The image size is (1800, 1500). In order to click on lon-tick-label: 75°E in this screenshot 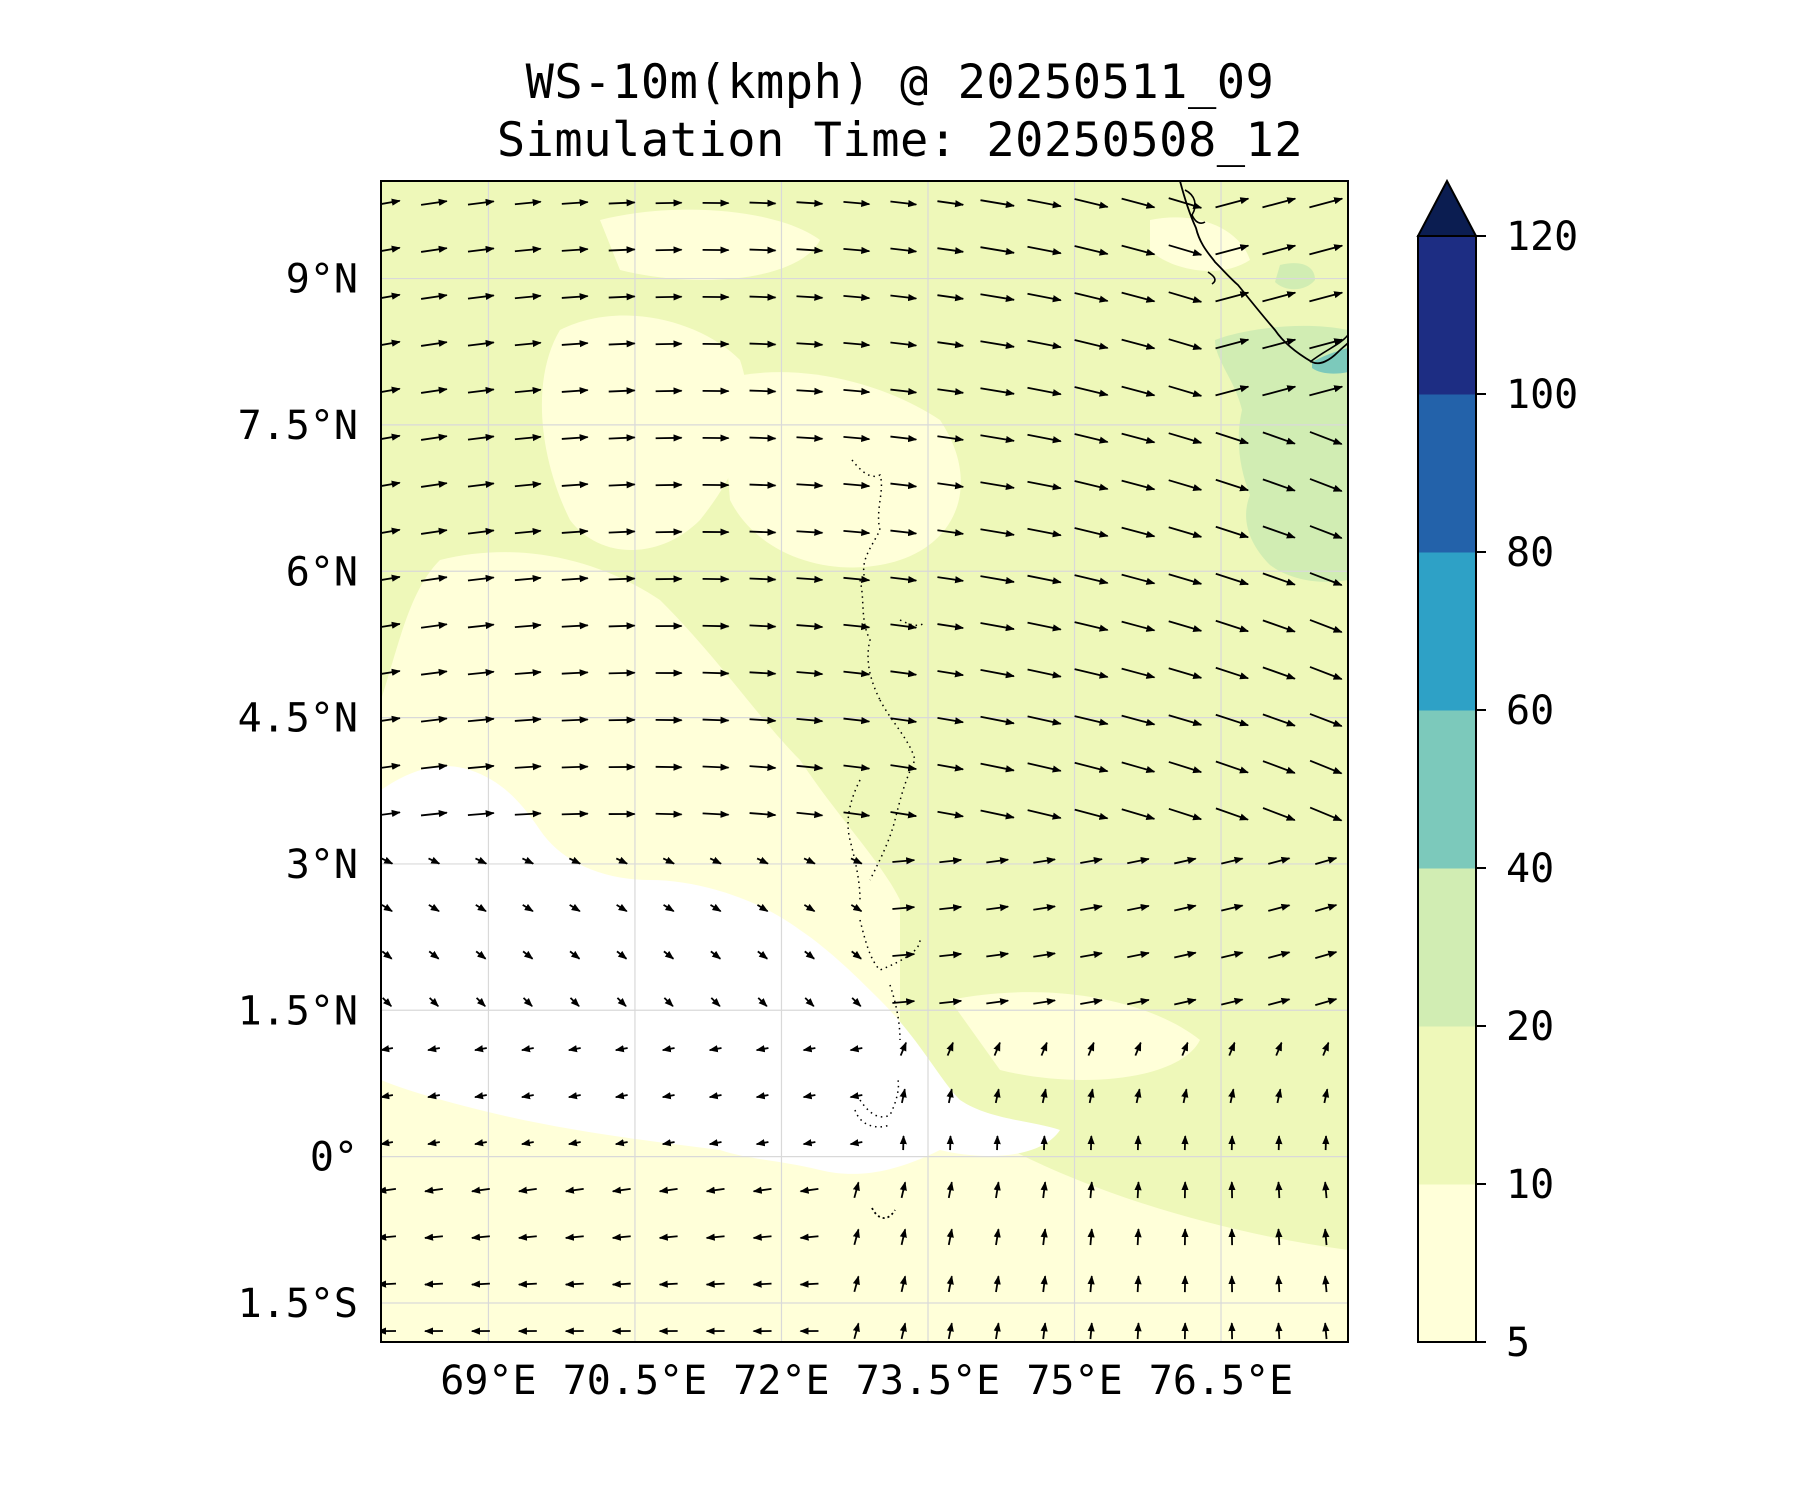, I will do `click(1074, 1381)`.